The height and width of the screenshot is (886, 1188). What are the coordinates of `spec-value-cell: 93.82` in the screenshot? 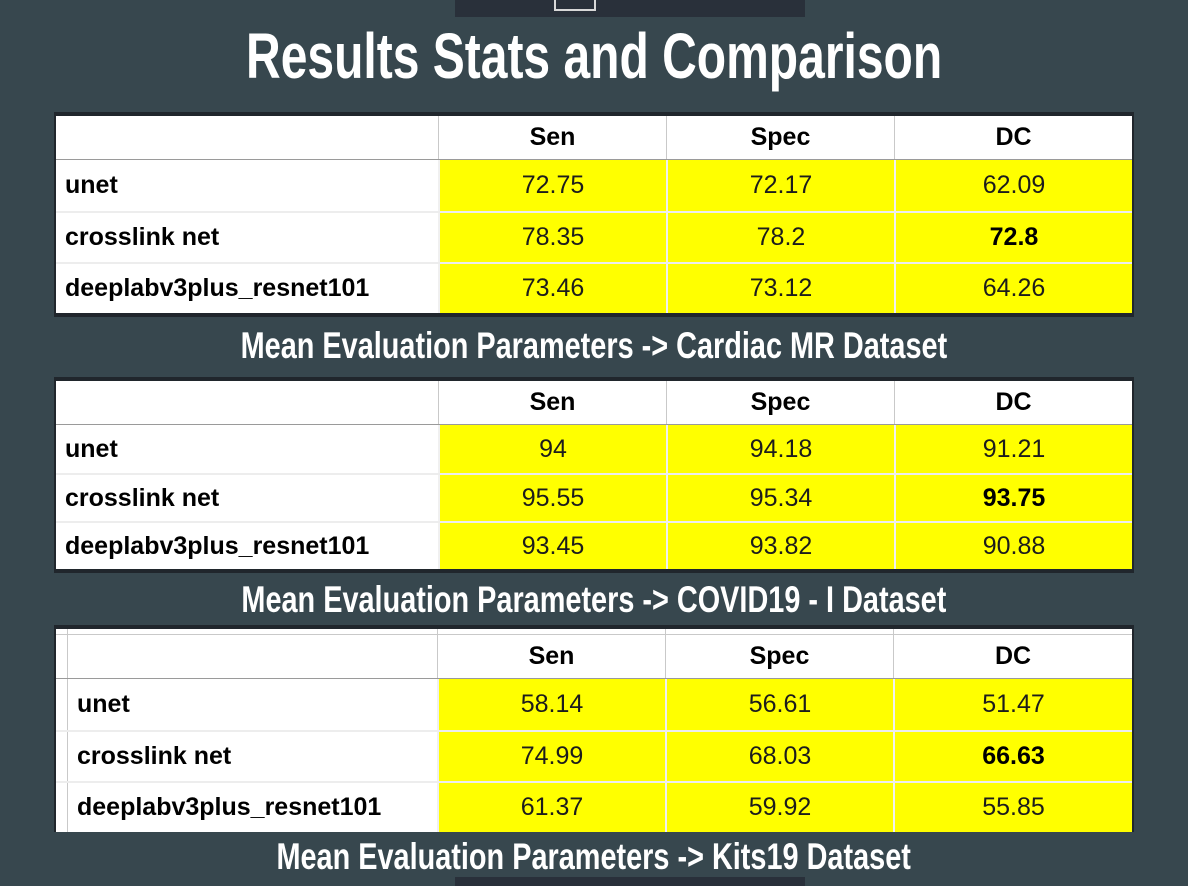 It's located at (780, 546).